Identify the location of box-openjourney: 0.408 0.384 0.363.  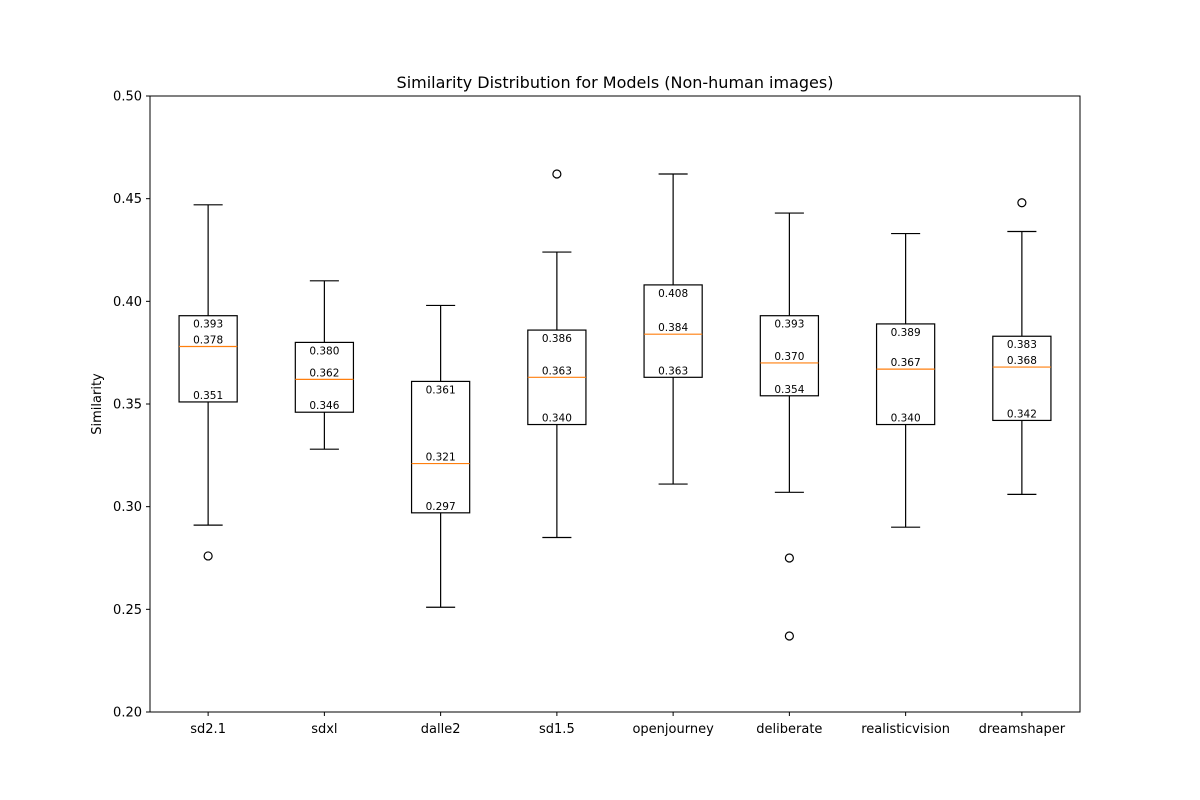
(673, 329).